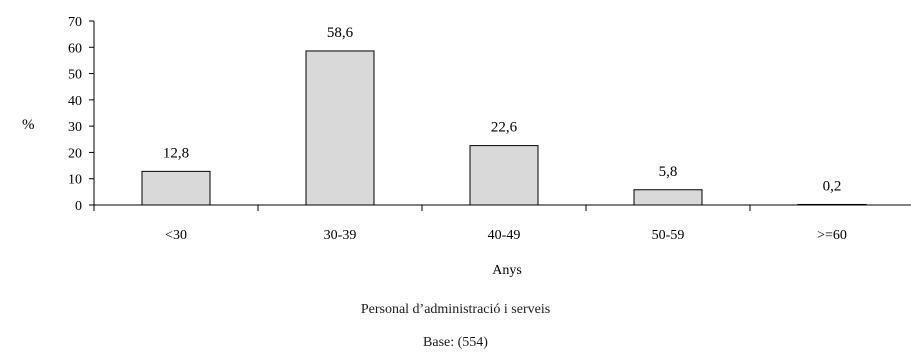  Describe the element at coordinates (502, 223) in the screenshot. I see `x-axis: <30 30-39 40-49 50-59 >=60` at that location.